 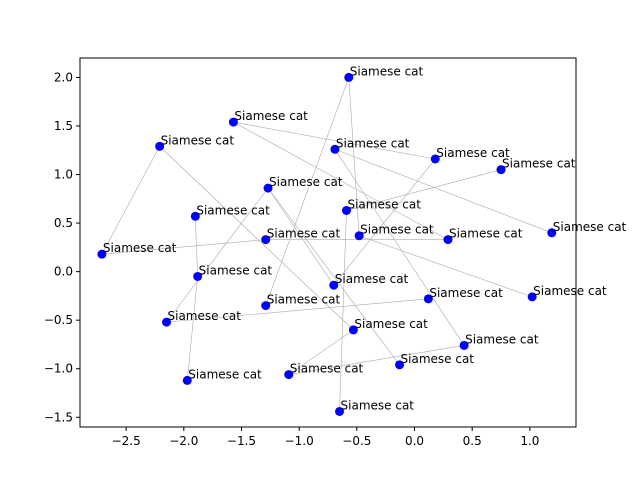 I want to click on y-tick-label: 0.5, so click(x=63, y=223).